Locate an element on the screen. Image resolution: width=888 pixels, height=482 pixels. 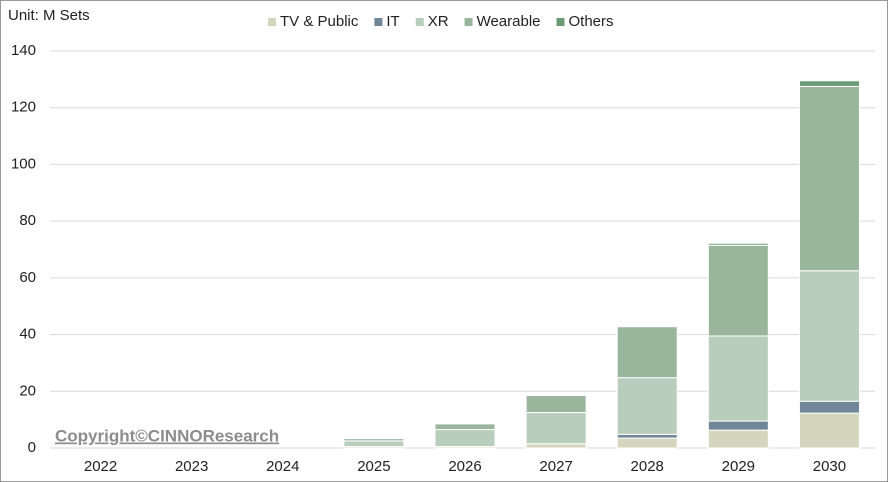
x-tick-label: 2022 is located at coordinates (100, 466).